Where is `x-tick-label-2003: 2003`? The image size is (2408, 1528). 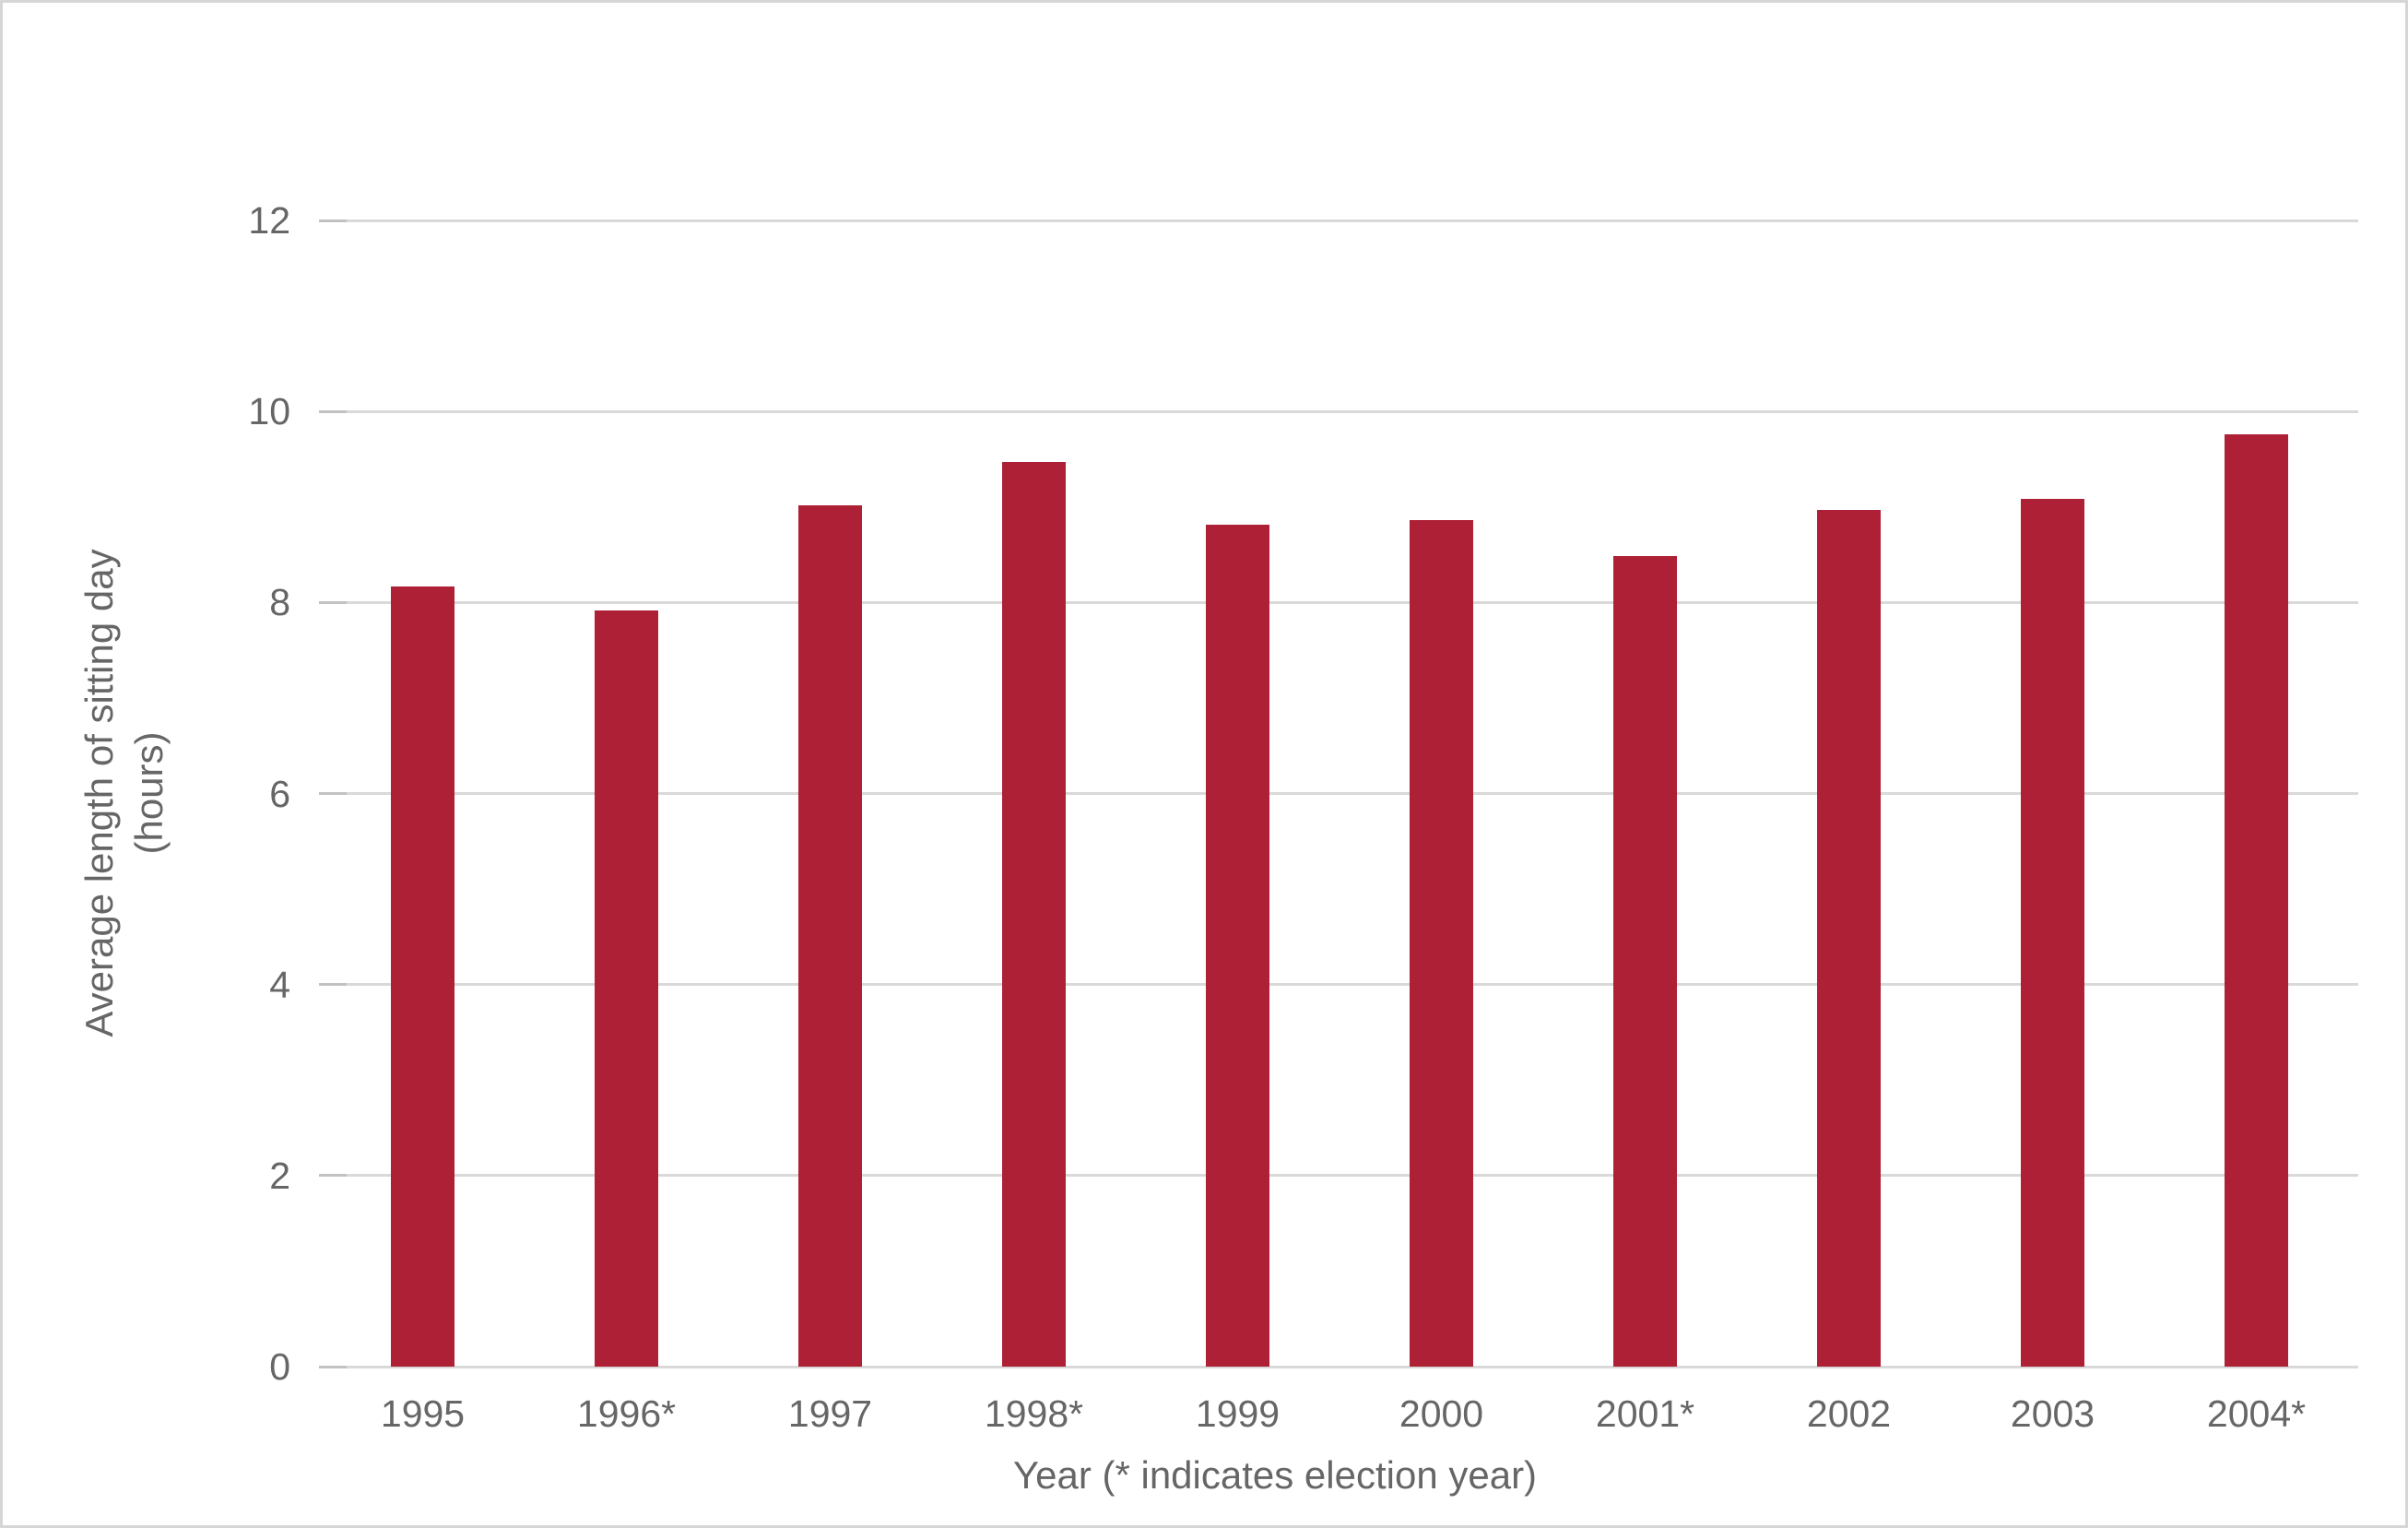
x-tick-label-2003: 2003 is located at coordinates (2052, 1413).